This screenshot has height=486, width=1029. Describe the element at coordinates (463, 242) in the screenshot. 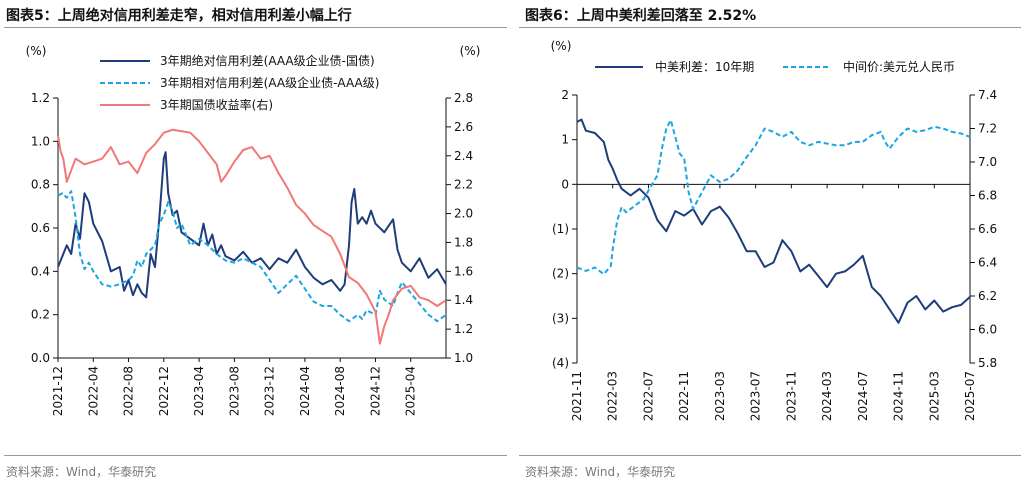

I see `y-tick-label-right: 1.8` at that location.